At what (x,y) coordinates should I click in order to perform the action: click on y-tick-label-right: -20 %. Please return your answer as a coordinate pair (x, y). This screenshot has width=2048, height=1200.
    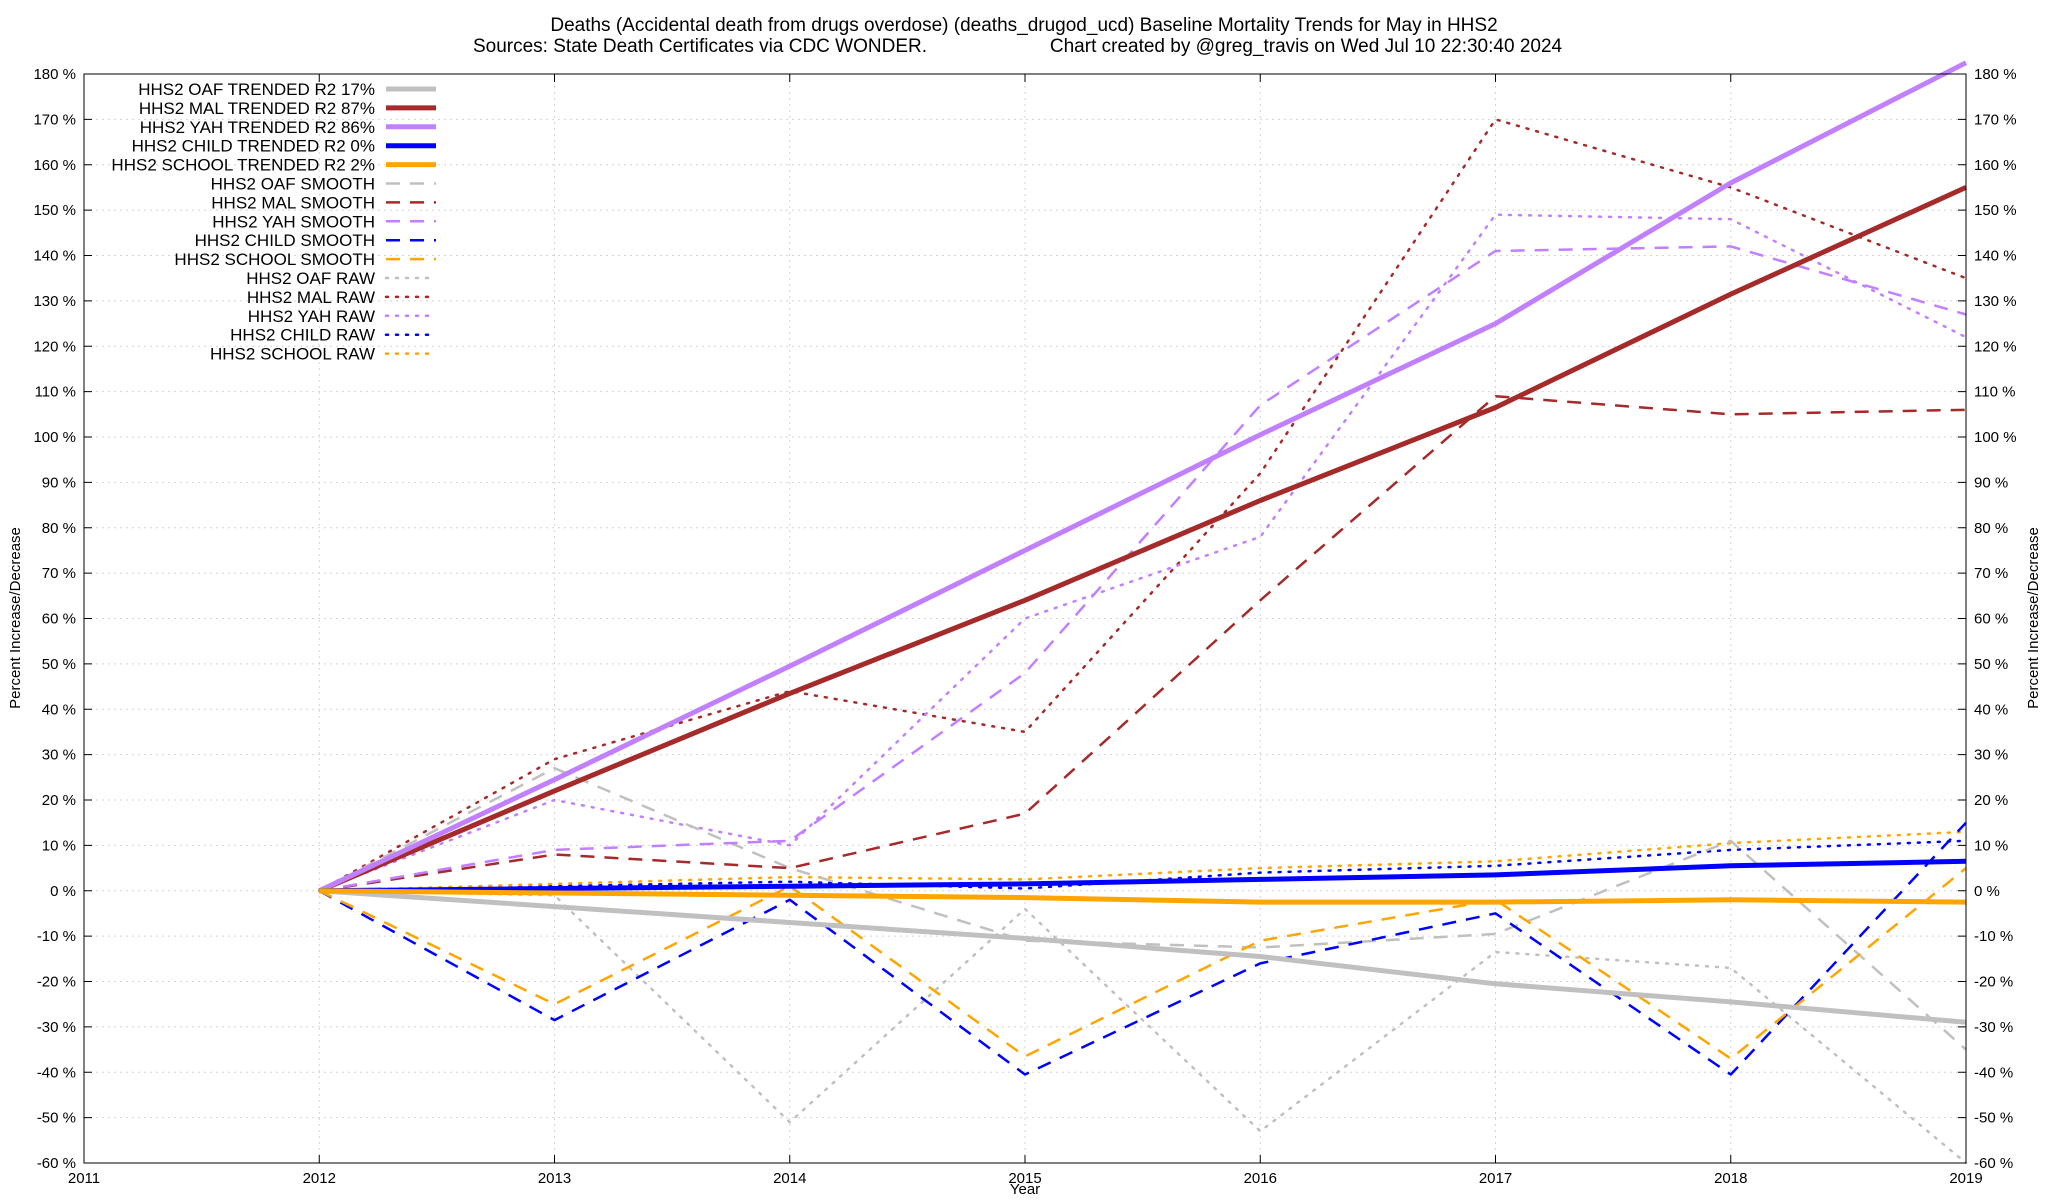
    Looking at the image, I should click on (1993, 982).